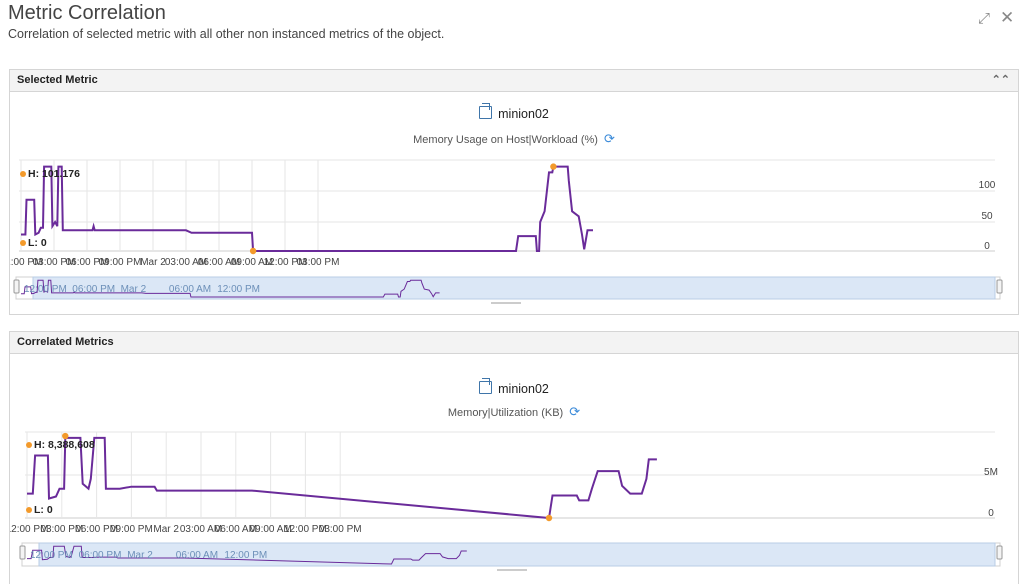 Image resolution: width=1024 pixels, height=584 pixels. I want to click on navigator-window, so click(514, 288).